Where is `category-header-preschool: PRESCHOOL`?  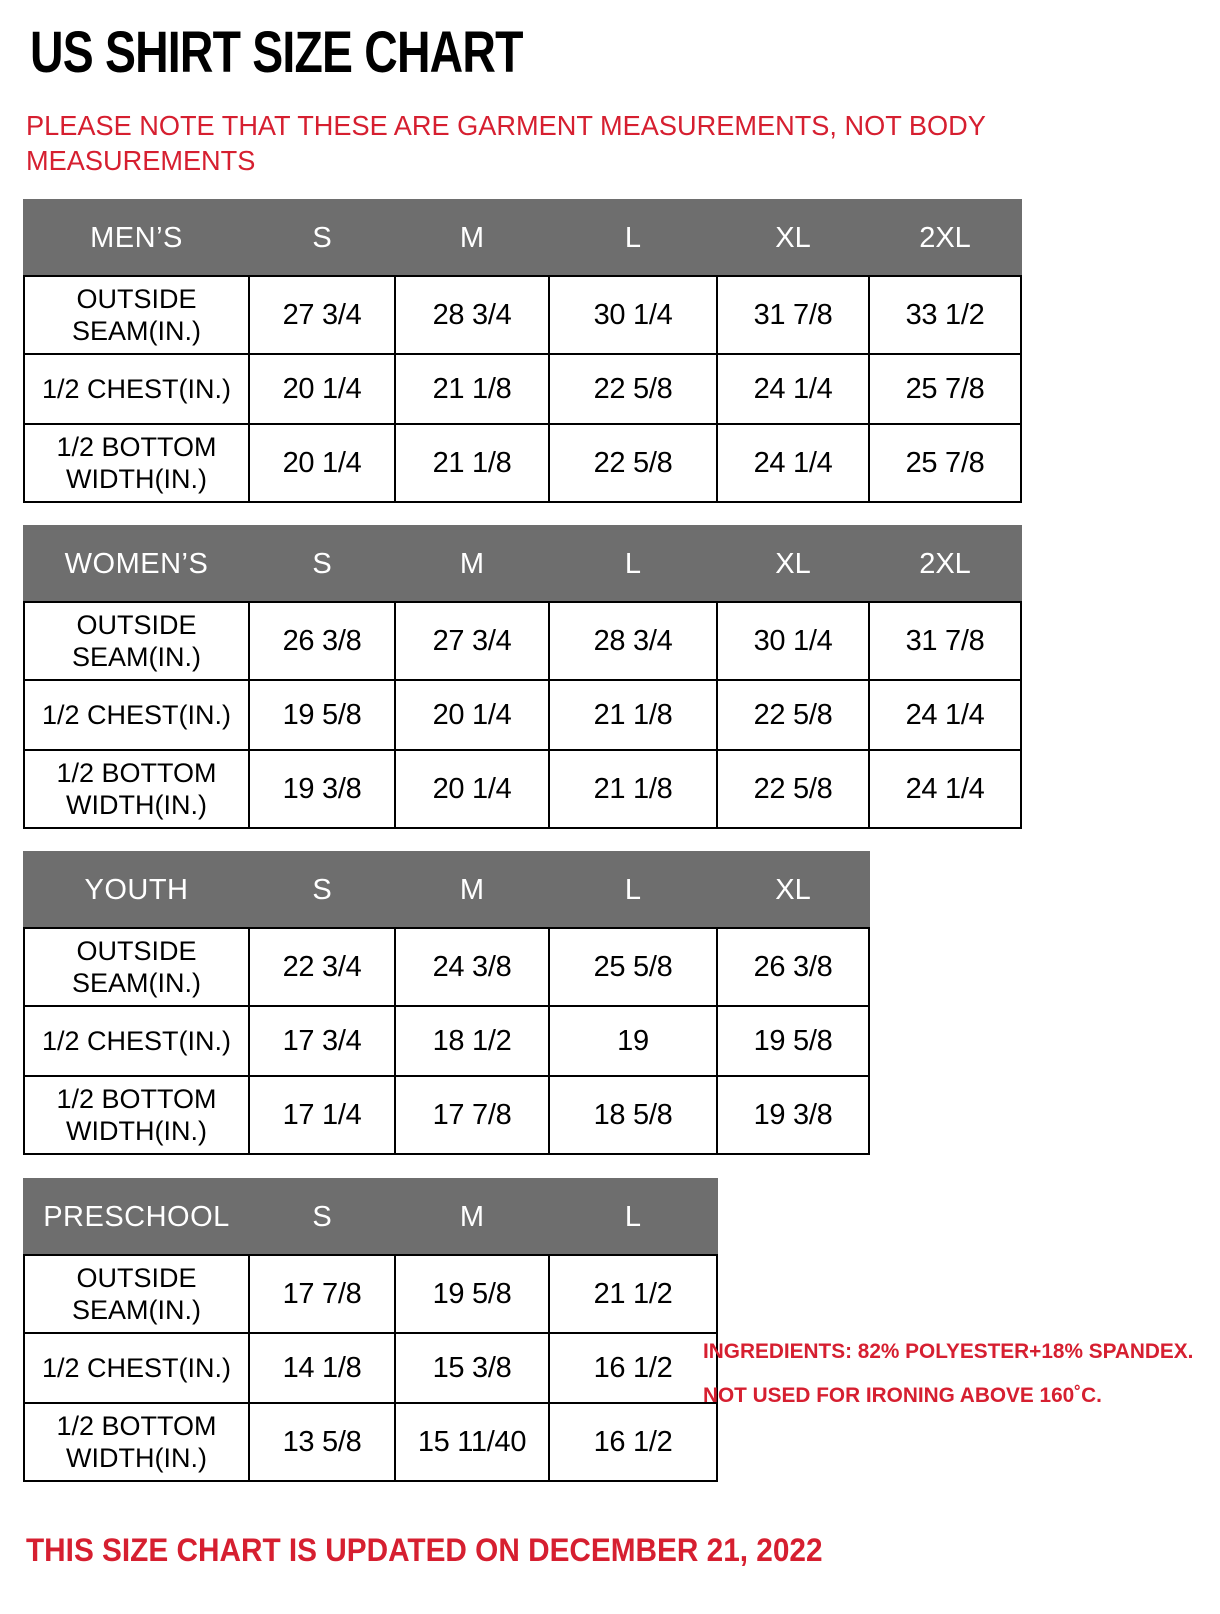 category-header-preschool: PRESCHOOL is located at coordinates (136, 1217).